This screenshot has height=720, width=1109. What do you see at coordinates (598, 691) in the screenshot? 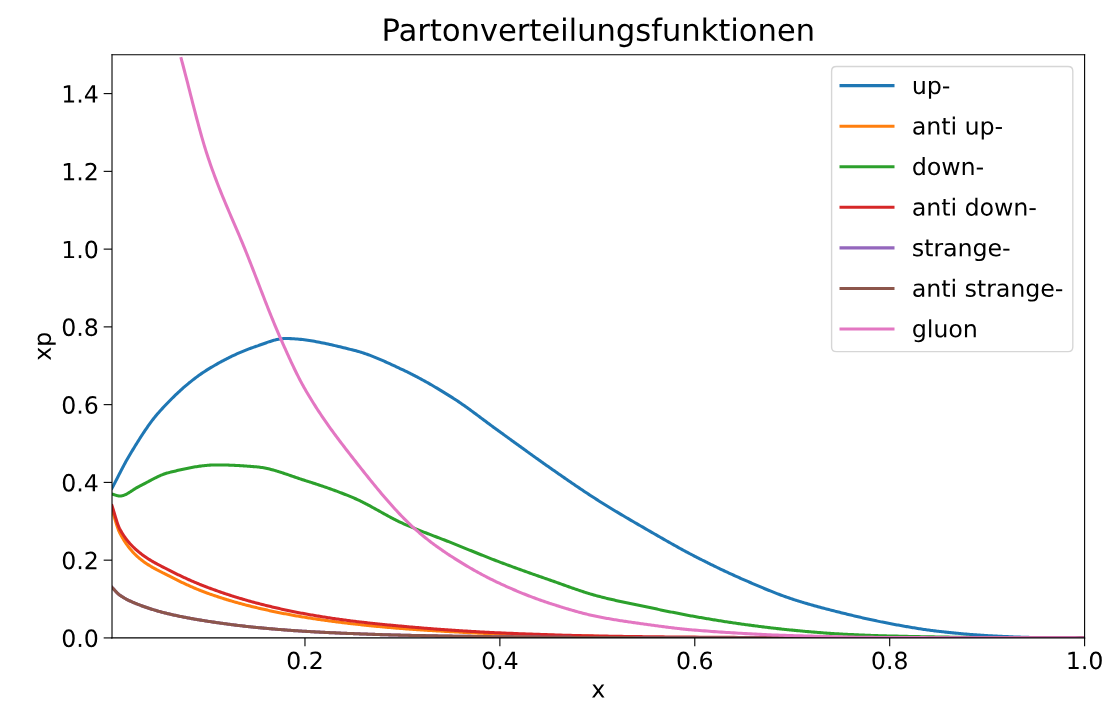
I see `x-axis-title: x` at bounding box center [598, 691].